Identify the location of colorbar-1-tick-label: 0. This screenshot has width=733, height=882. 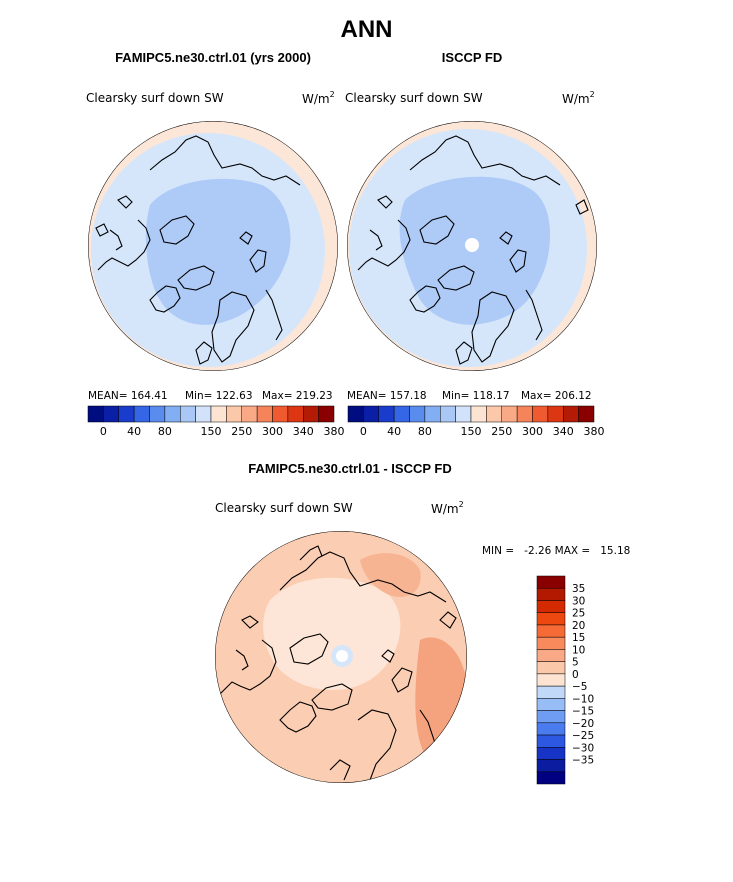
(103, 431).